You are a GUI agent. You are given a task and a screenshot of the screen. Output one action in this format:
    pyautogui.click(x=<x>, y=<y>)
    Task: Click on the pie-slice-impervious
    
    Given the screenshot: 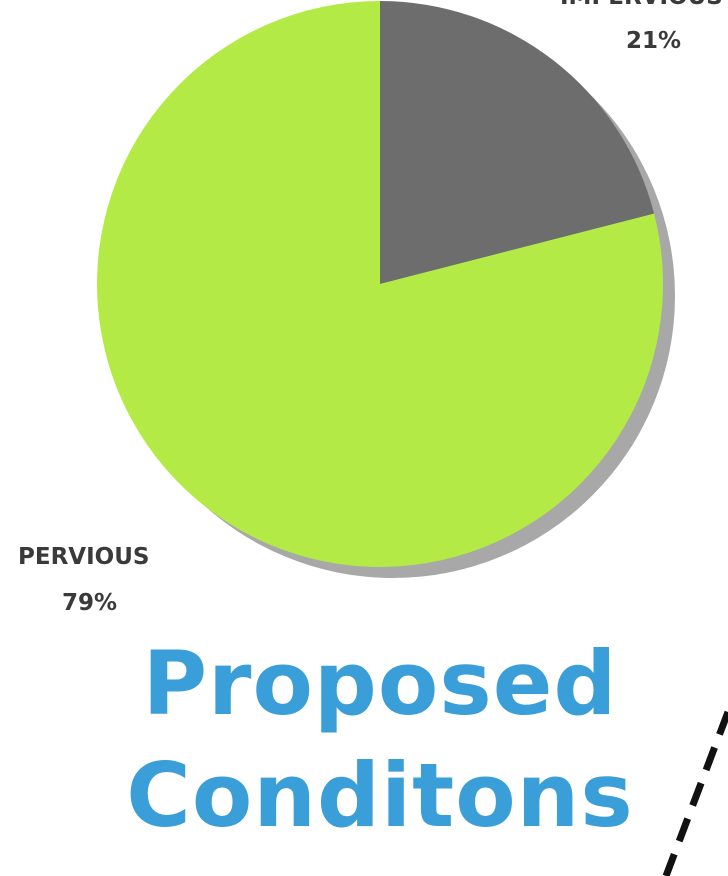 What is the action you would take?
    pyautogui.click(x=517, y=142)
    